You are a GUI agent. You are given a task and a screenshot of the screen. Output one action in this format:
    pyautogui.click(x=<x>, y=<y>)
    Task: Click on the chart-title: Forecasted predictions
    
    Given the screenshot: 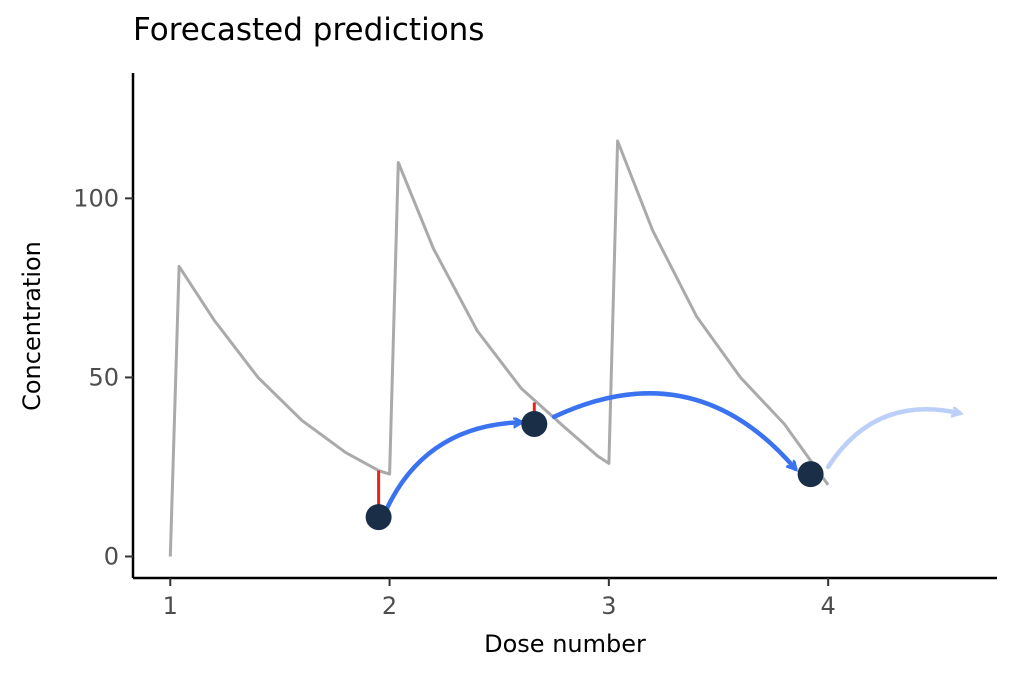 What is the action you would take?
    pyautogui.click(x=309, y=30)
    